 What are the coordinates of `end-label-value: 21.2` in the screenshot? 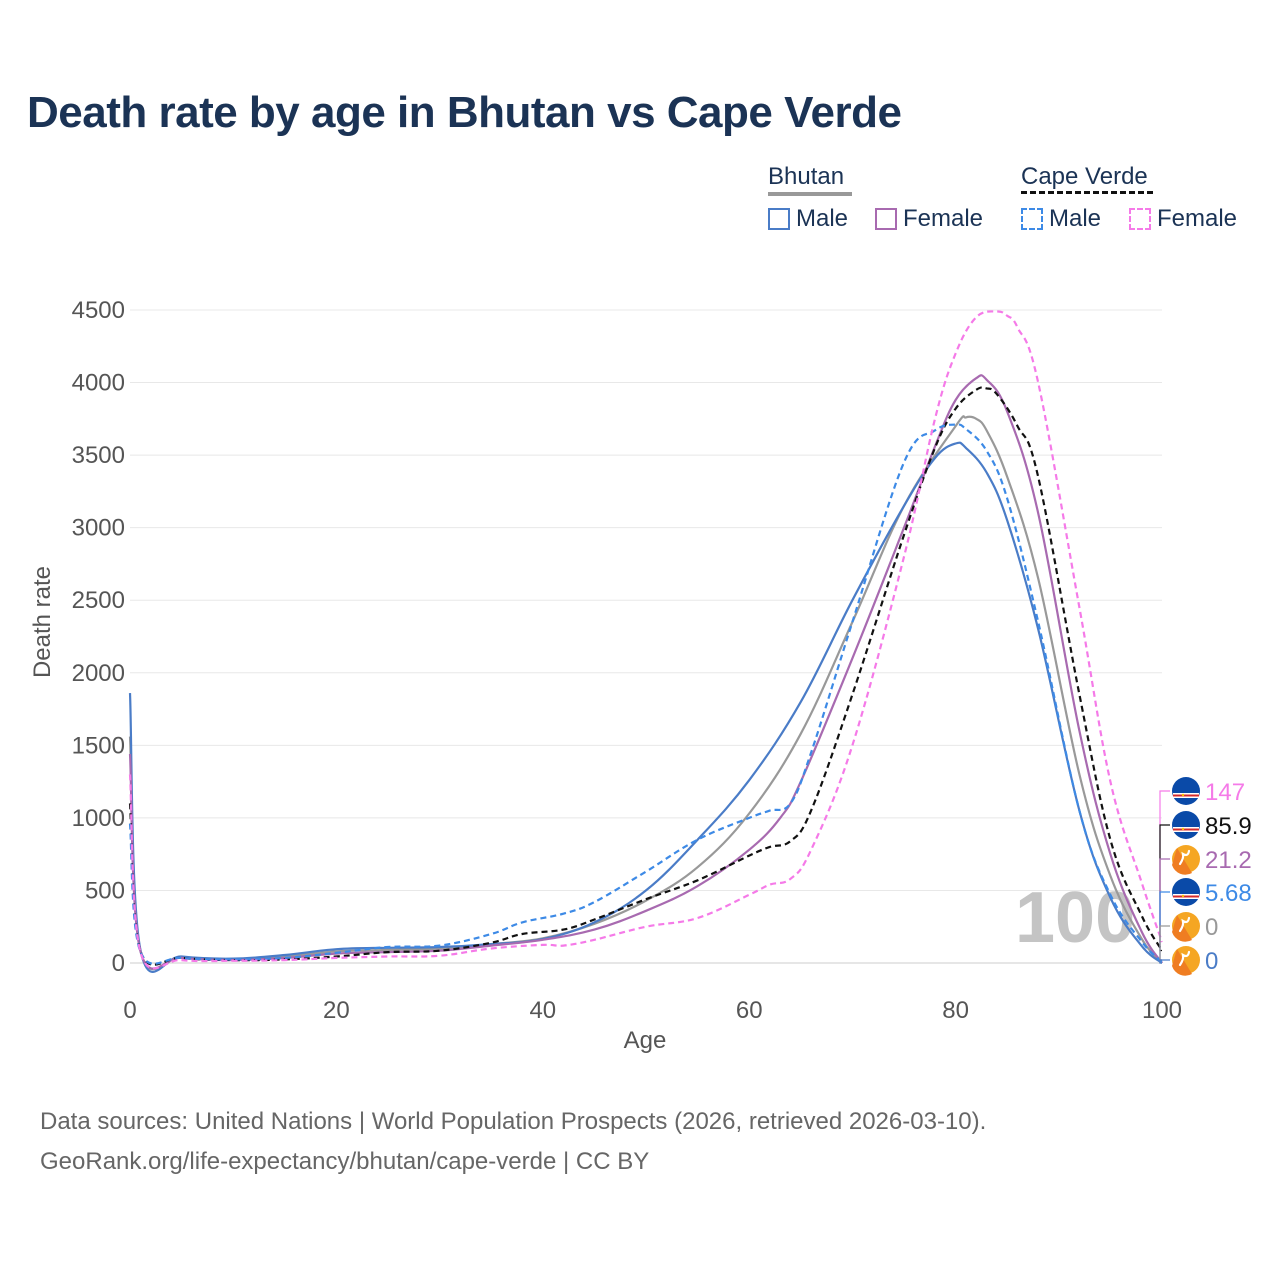 It's located at (1228, 860).